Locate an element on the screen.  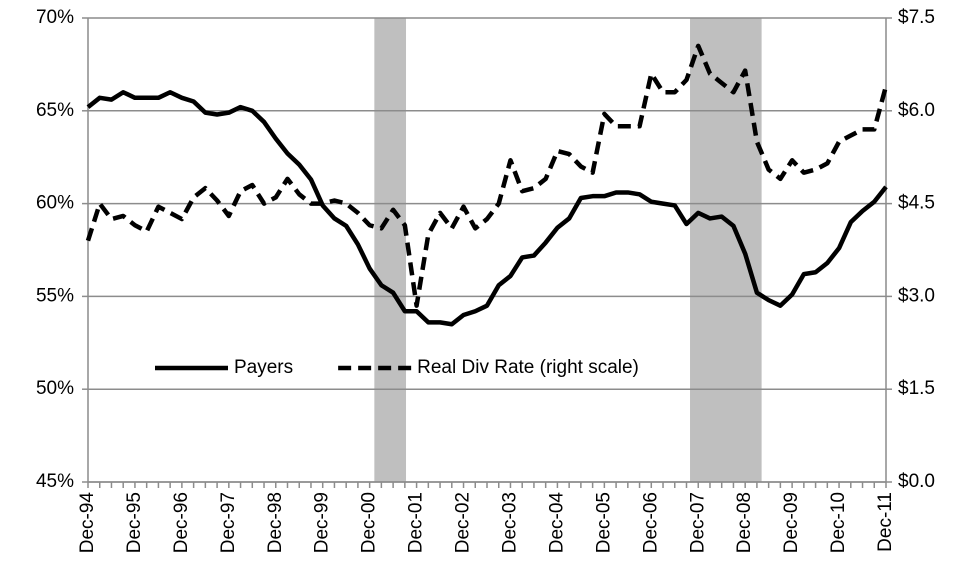
y2-tick-label: $7.5 is located at coordinates (916, 17).